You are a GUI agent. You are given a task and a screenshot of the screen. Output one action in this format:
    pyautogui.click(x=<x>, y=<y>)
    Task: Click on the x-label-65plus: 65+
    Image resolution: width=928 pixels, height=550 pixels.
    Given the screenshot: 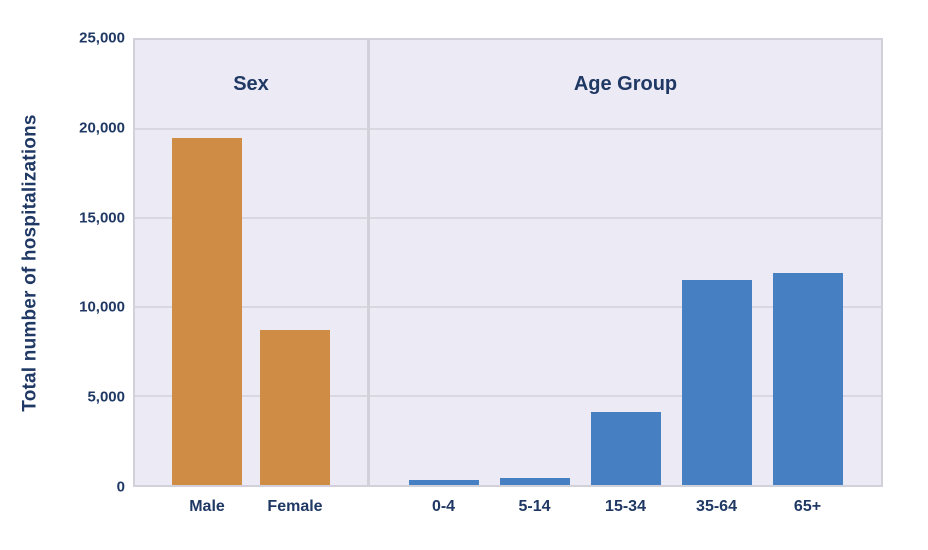 What is the action you would take?
    pyautogui.click(x=807, y=506)
    